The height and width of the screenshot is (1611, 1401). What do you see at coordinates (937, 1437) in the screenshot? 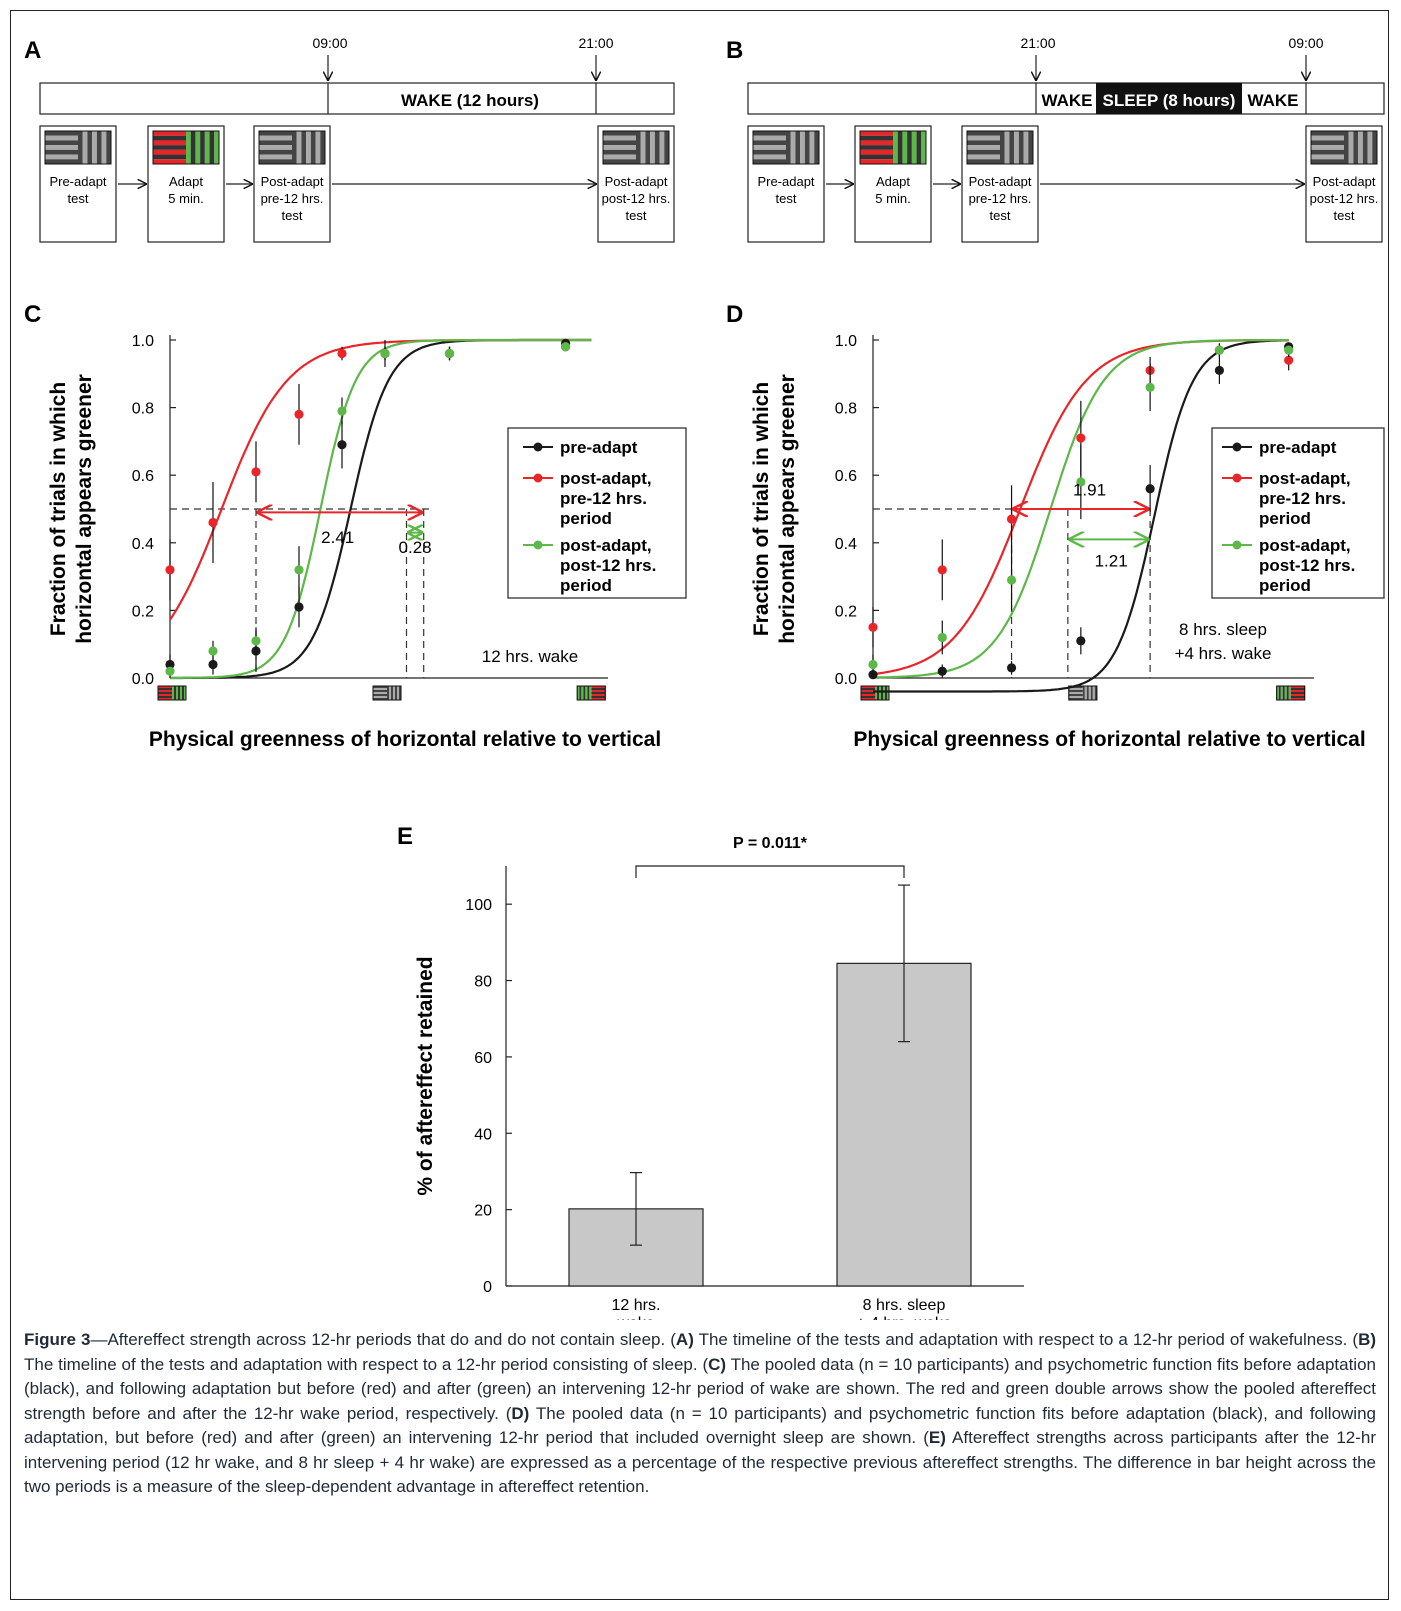
I see `caption-e-label: E)` at bounding box center [937, 1437].